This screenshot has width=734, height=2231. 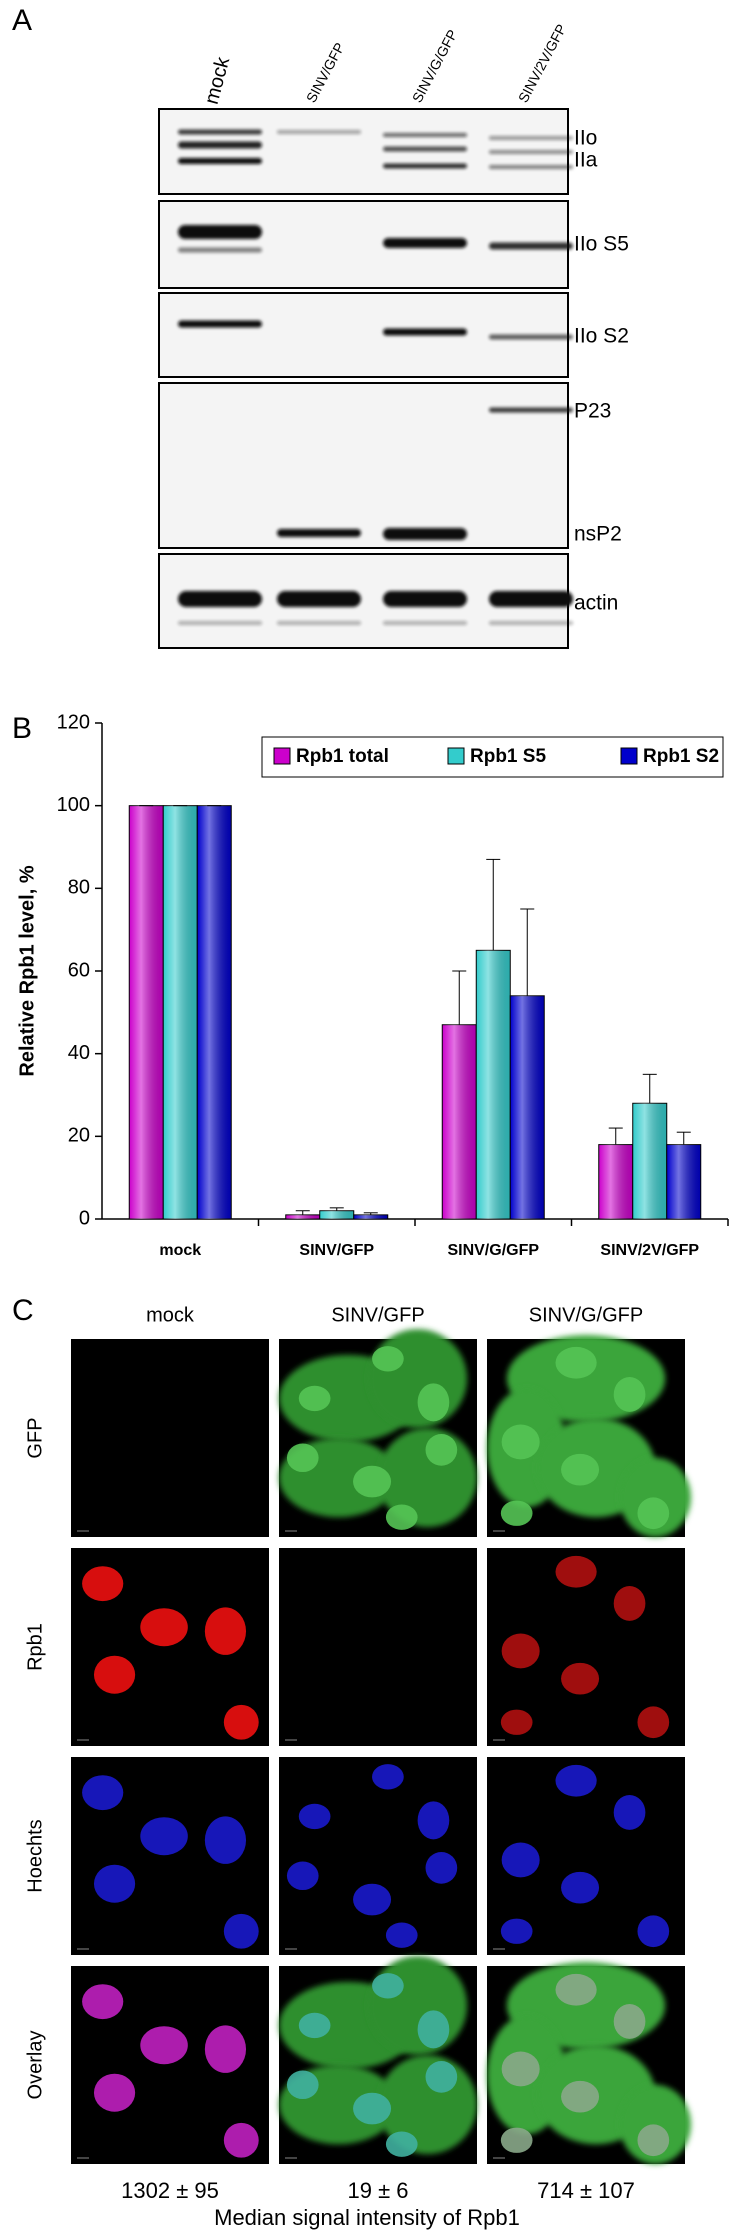 I want to click on band-label: nsP2, so click(x=598, y=534).